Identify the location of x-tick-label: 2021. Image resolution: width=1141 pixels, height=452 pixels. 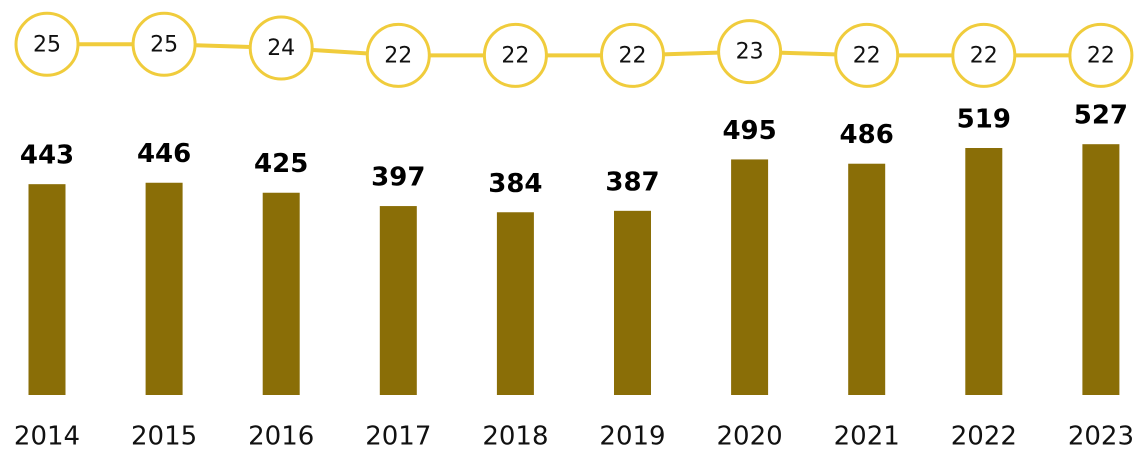
(867, 437).